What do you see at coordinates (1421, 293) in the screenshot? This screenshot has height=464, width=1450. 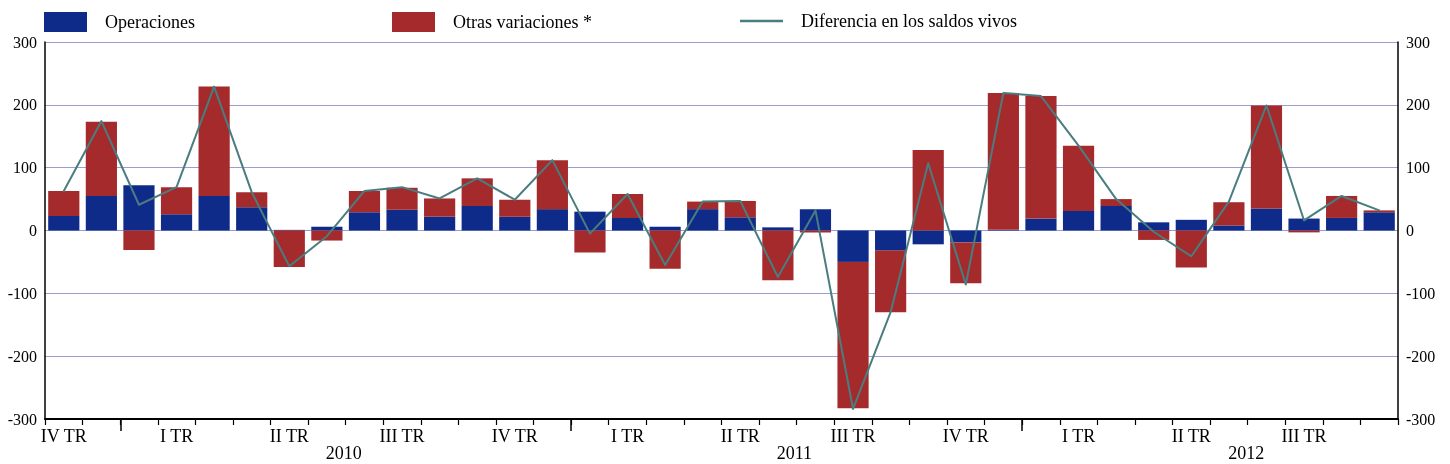 I see `y2-tick-label: -100` at bounding box center [1421, 293].